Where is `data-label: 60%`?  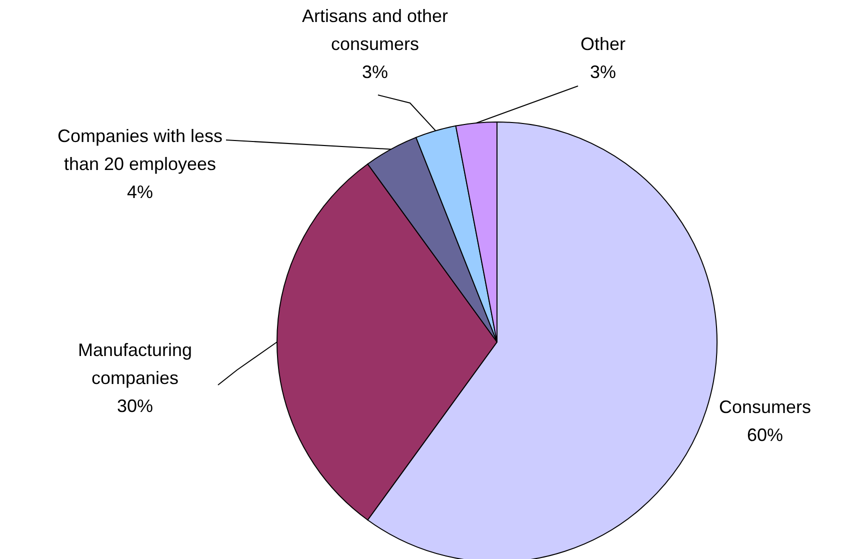 data-label: 60% is located at coordinates (765, 435).